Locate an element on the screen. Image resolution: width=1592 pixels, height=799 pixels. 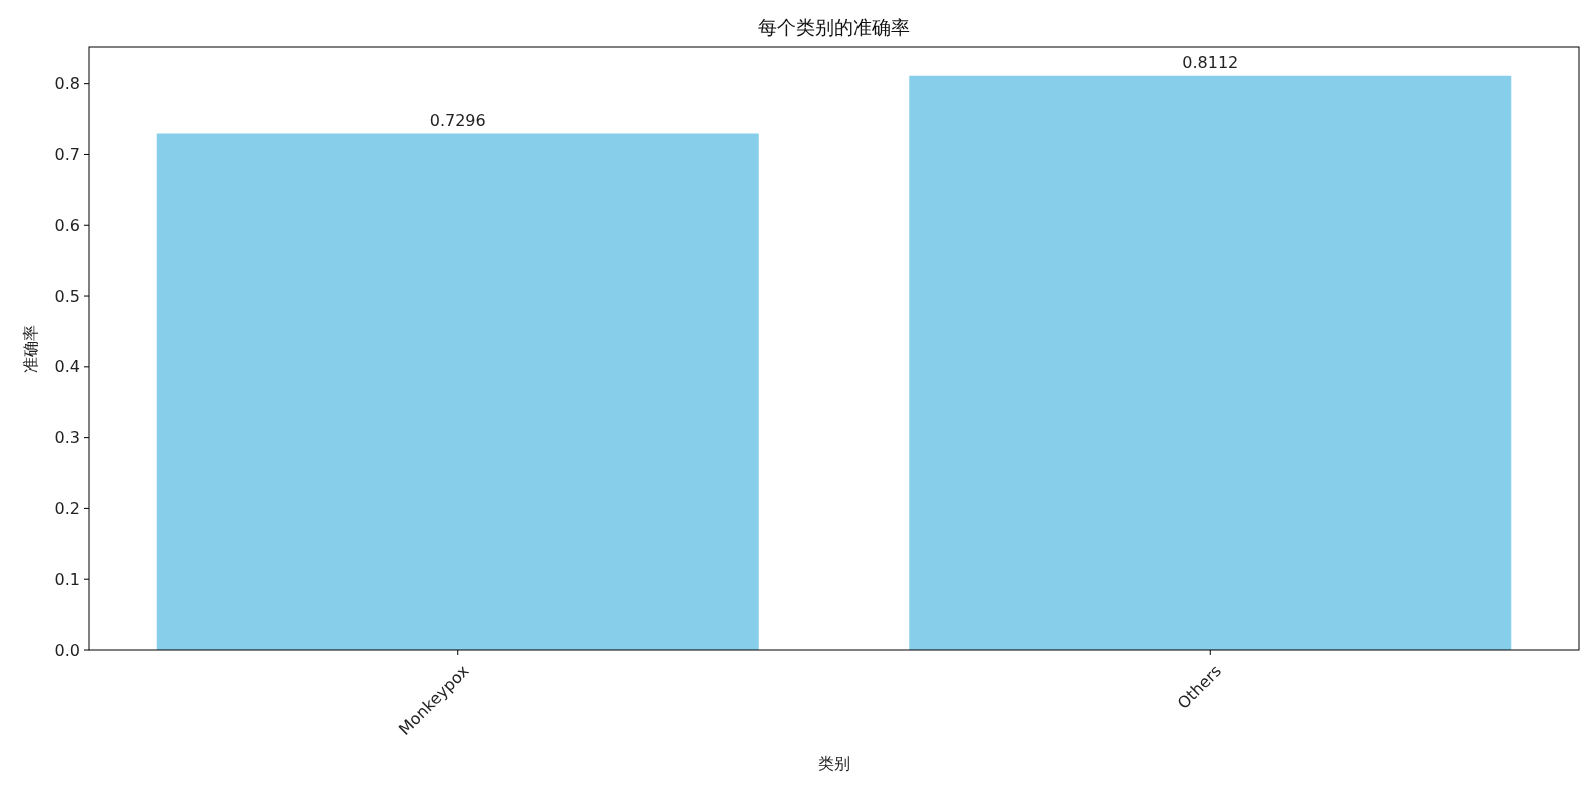
data-label: 0.7296 is located at coordinates (457, 120).